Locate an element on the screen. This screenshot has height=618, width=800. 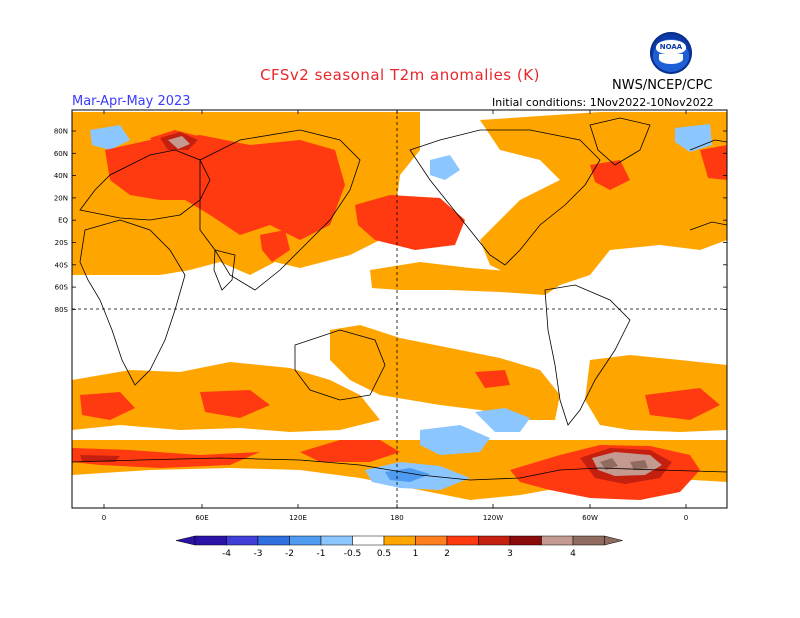
coast-antarctica is located at coordinates (399, 469).